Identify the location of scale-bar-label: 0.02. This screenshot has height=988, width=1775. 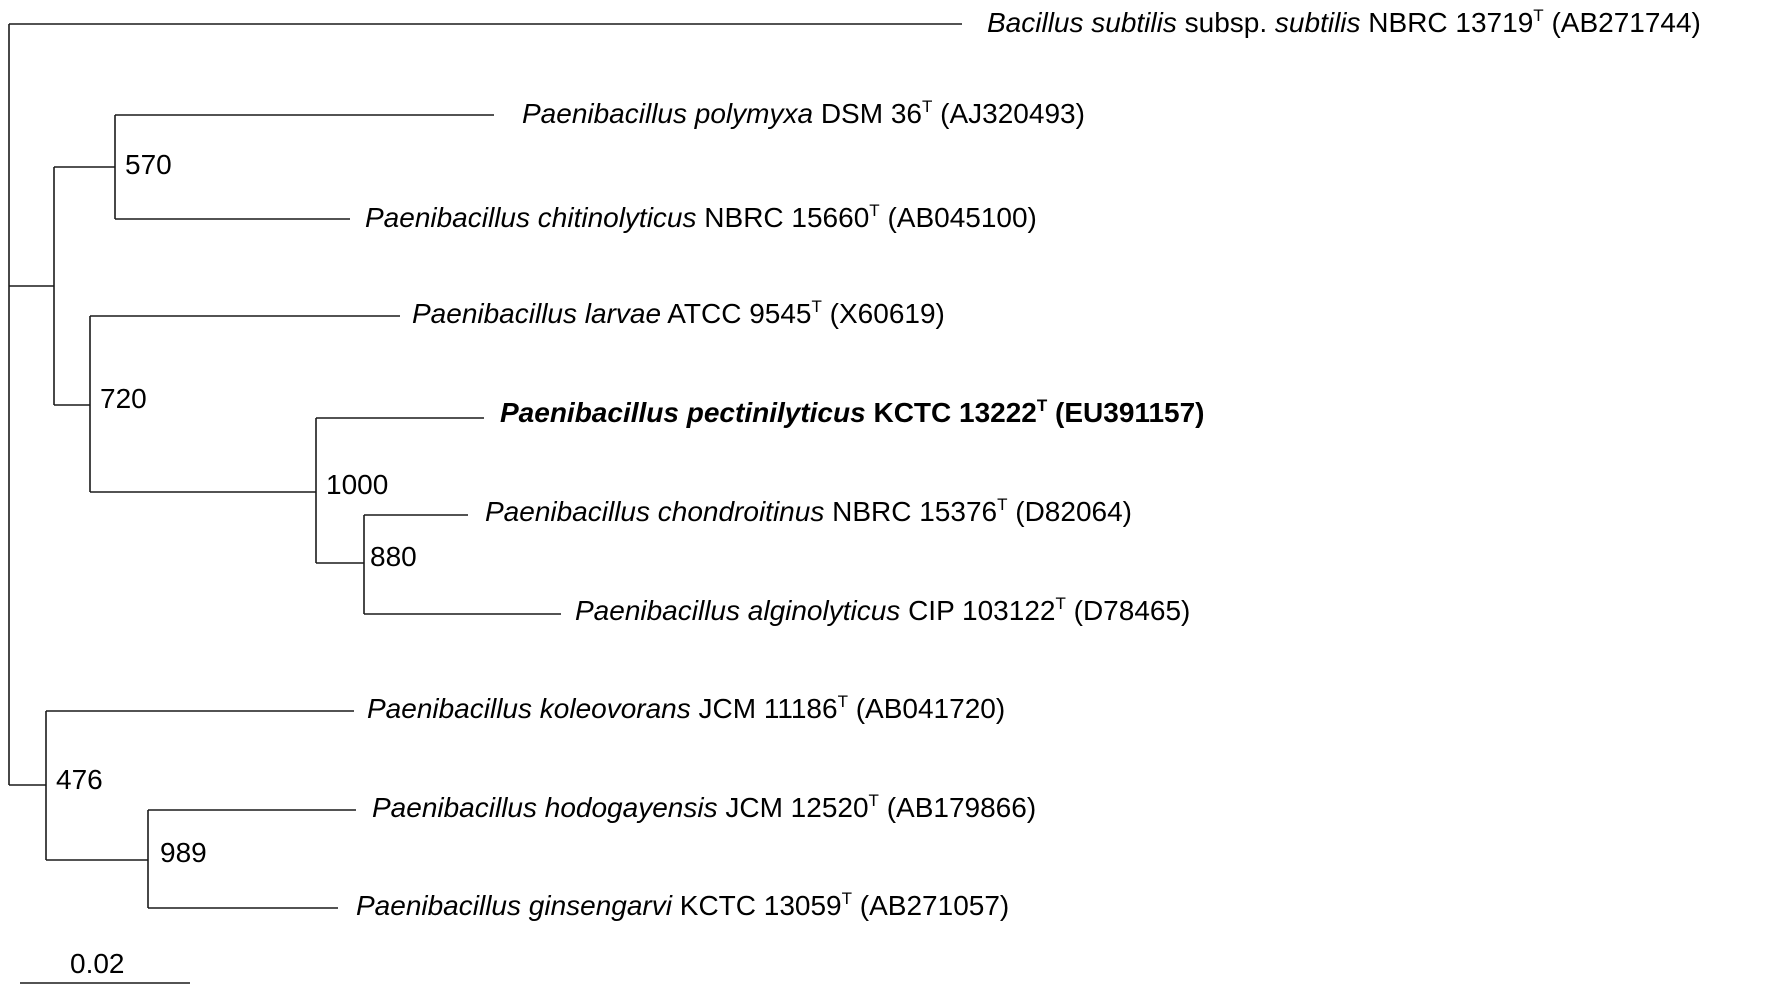
(97, 963).